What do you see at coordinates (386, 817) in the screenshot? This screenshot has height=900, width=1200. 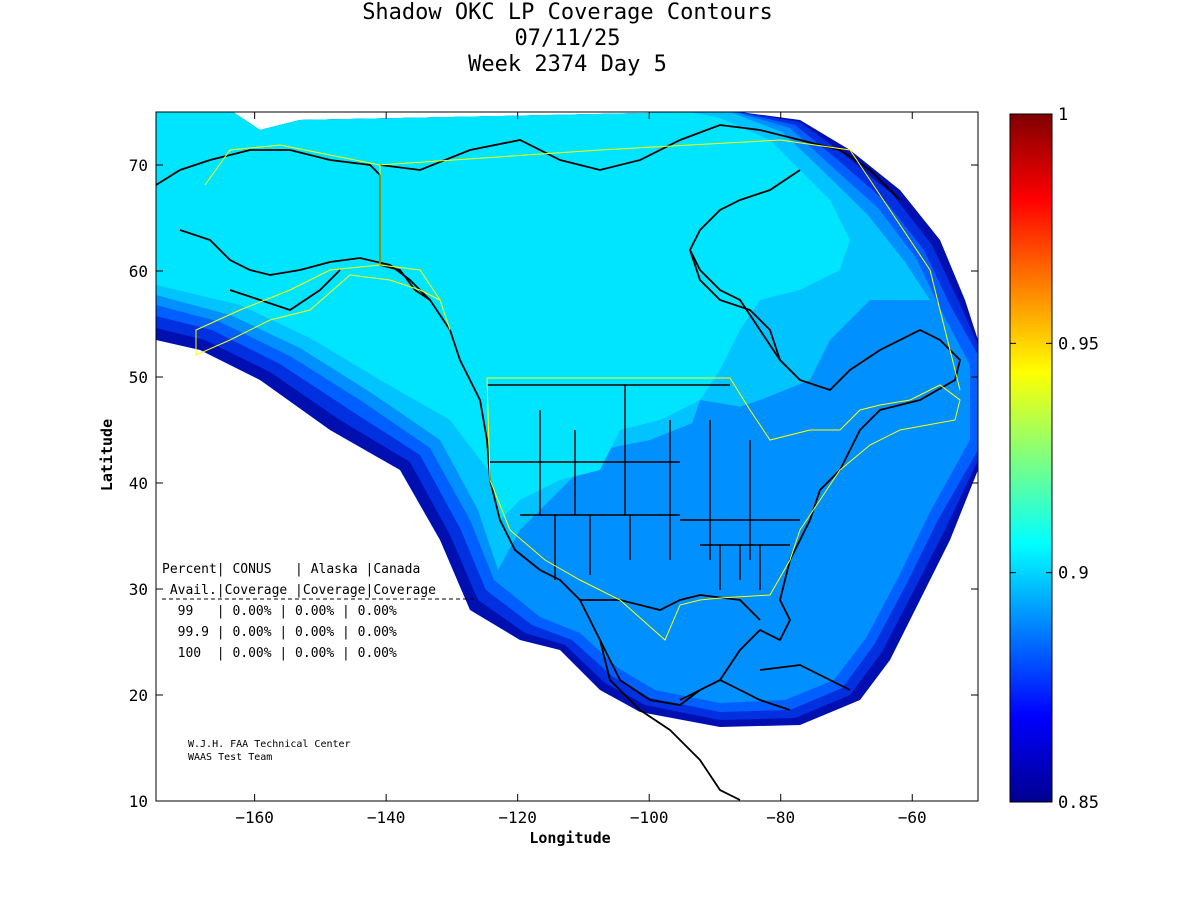 I see `x-tick-label: −140` at bounding box center [386, 817].